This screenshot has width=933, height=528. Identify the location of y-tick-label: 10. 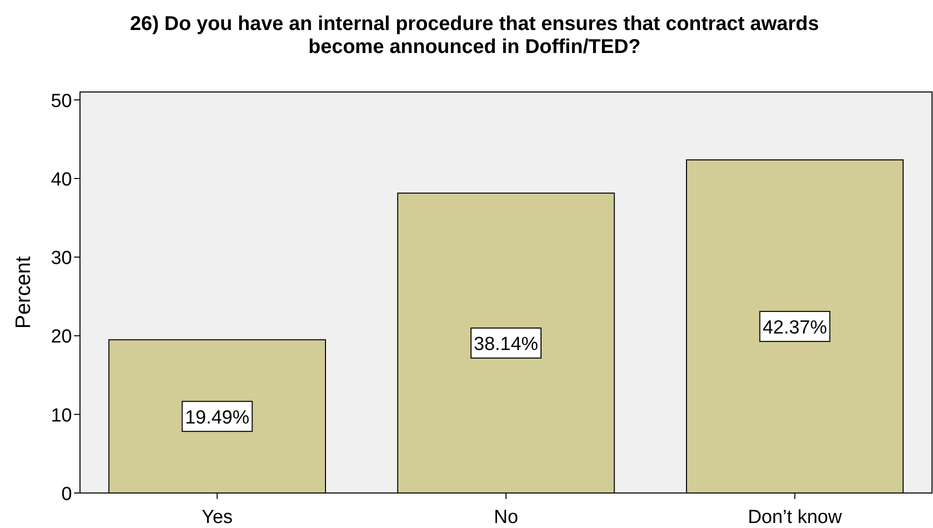
(61, 415).